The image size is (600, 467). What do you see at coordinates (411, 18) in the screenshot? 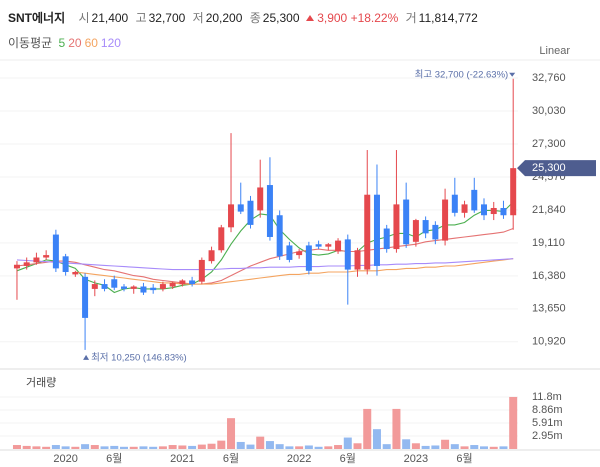
I see `quote-label: 거` at bounding box center [411, 18].